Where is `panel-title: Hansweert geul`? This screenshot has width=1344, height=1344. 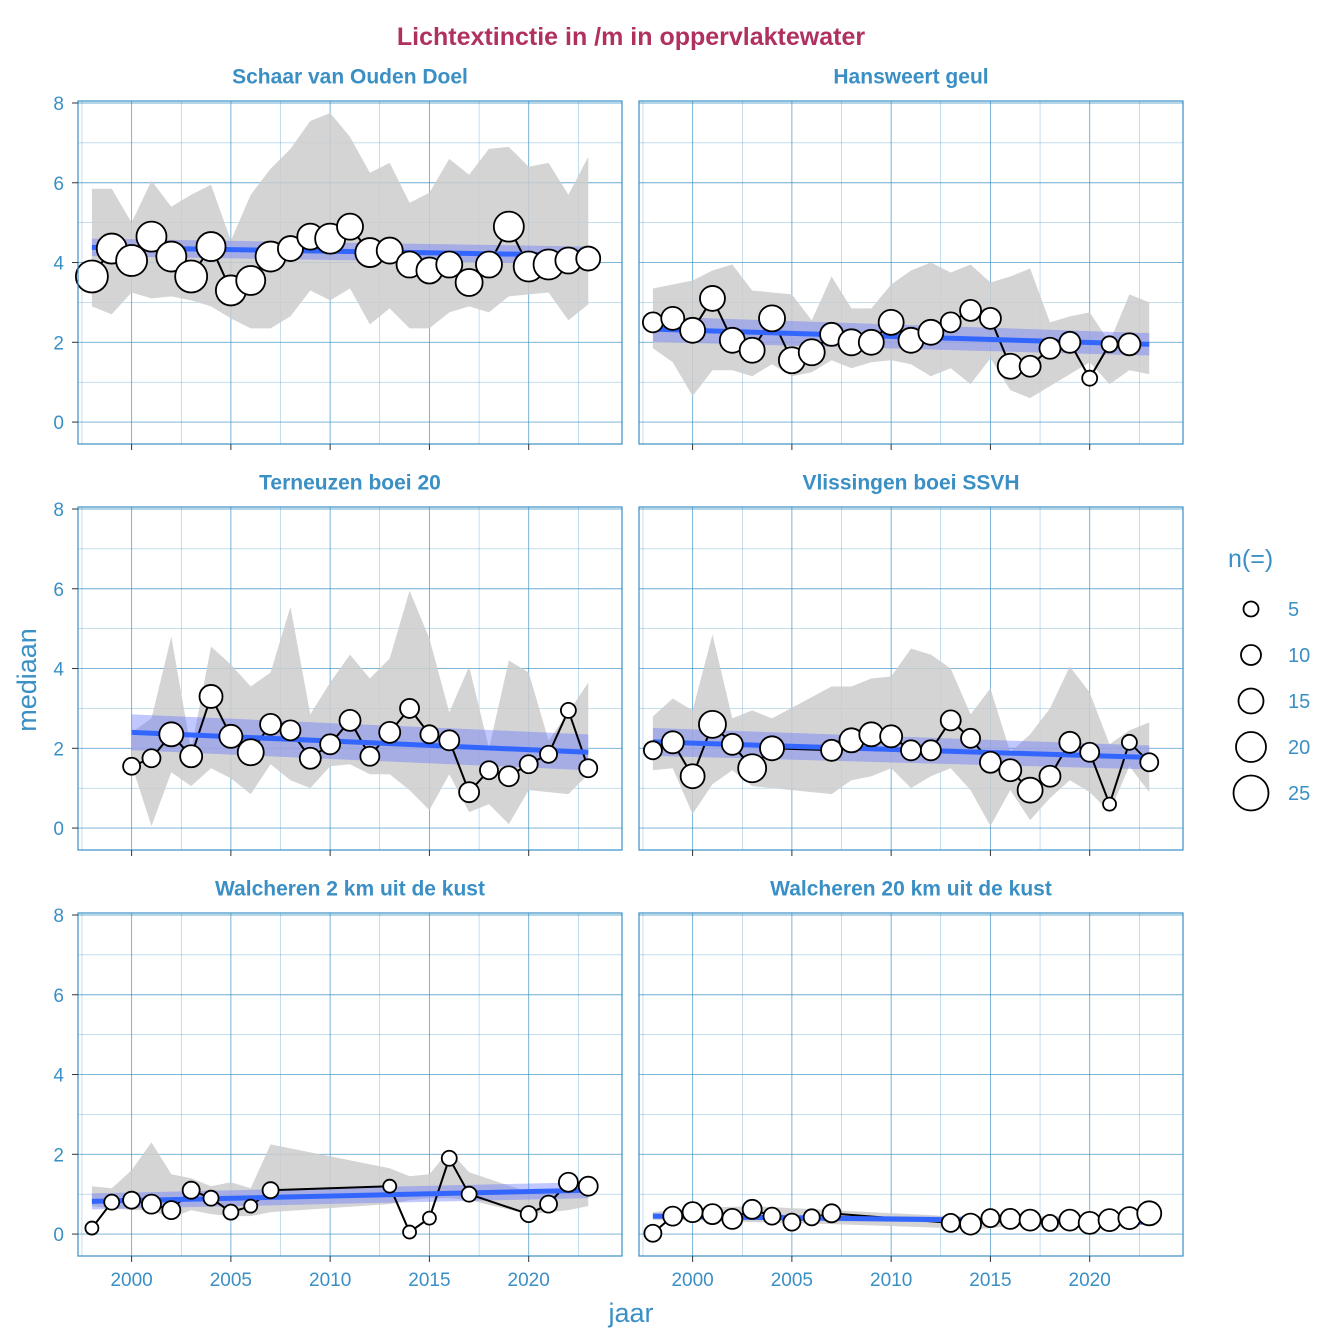
panel-title: Hansweert geul is located at coordinates (910, 77).